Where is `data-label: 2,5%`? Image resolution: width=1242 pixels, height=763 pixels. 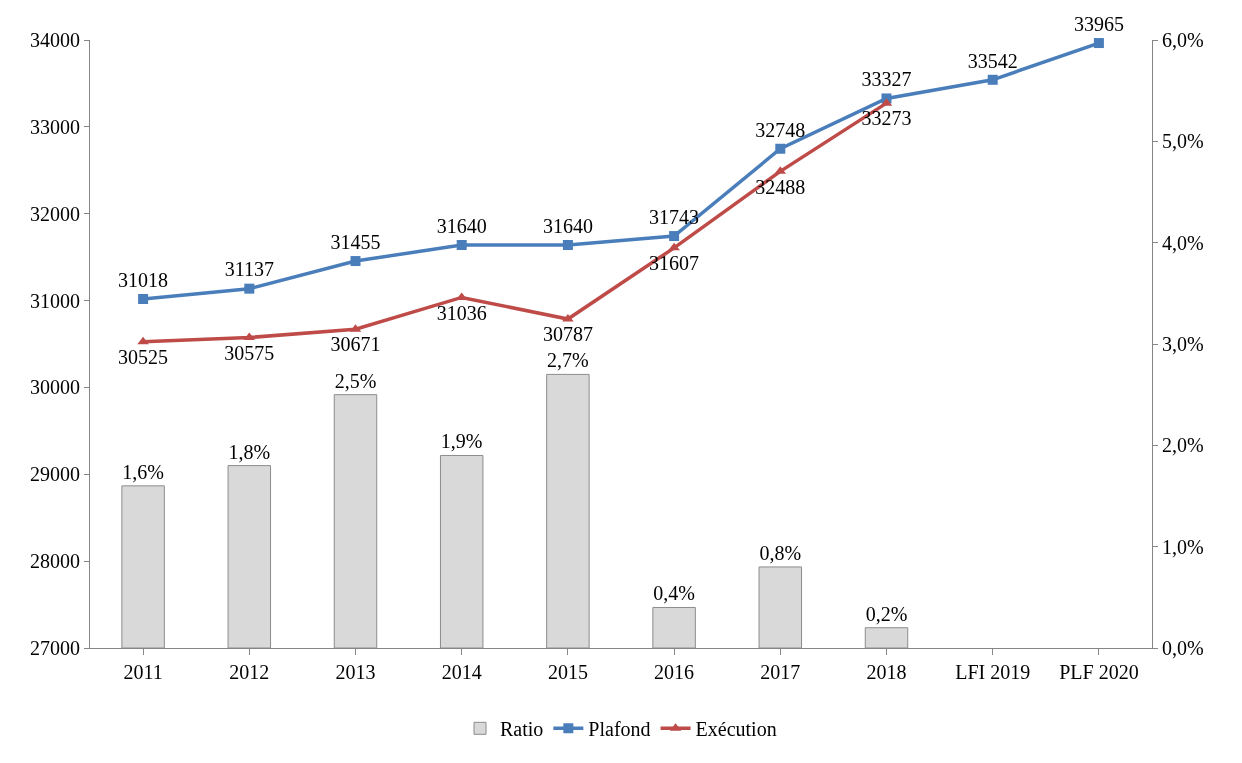 data-label: 2,5% is located at coordinates (355, 380).